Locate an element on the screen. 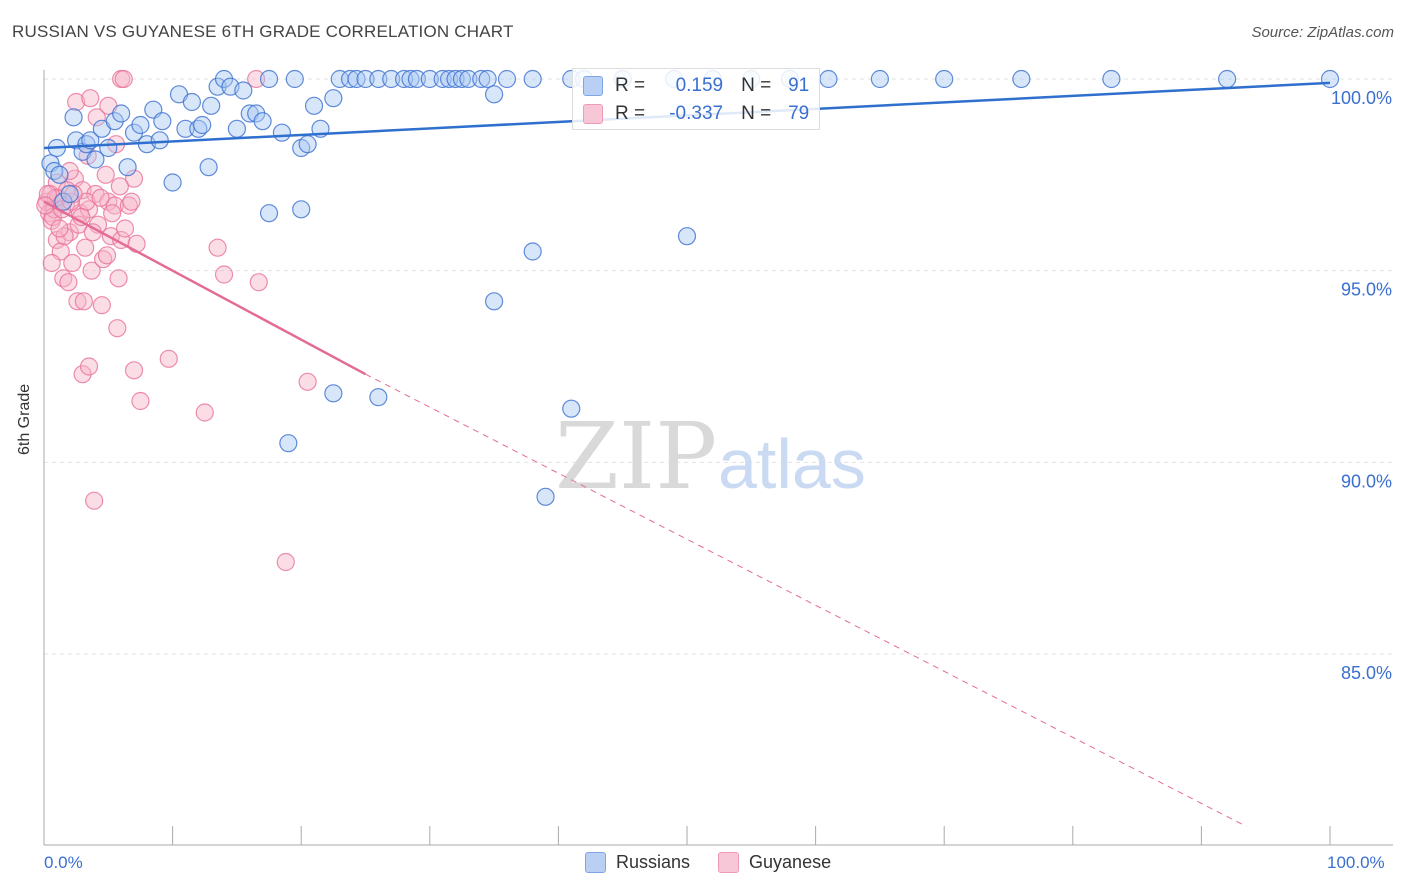 This screenshot has height=892, width=1406. legend-item-russians: Russians is located at coordinates (637, 862).